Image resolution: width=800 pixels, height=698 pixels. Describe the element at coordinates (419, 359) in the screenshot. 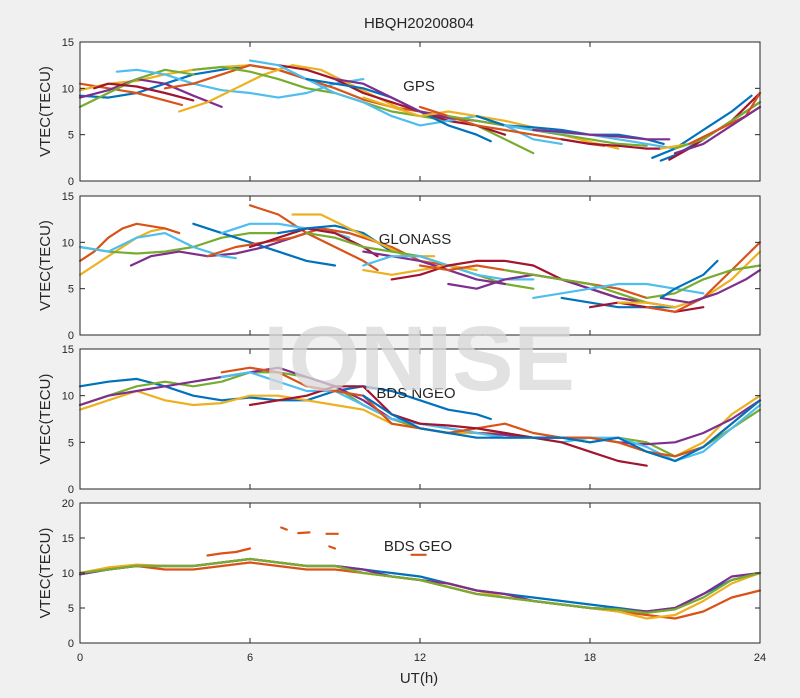

I see `watermark-text: IONISE` at that location.